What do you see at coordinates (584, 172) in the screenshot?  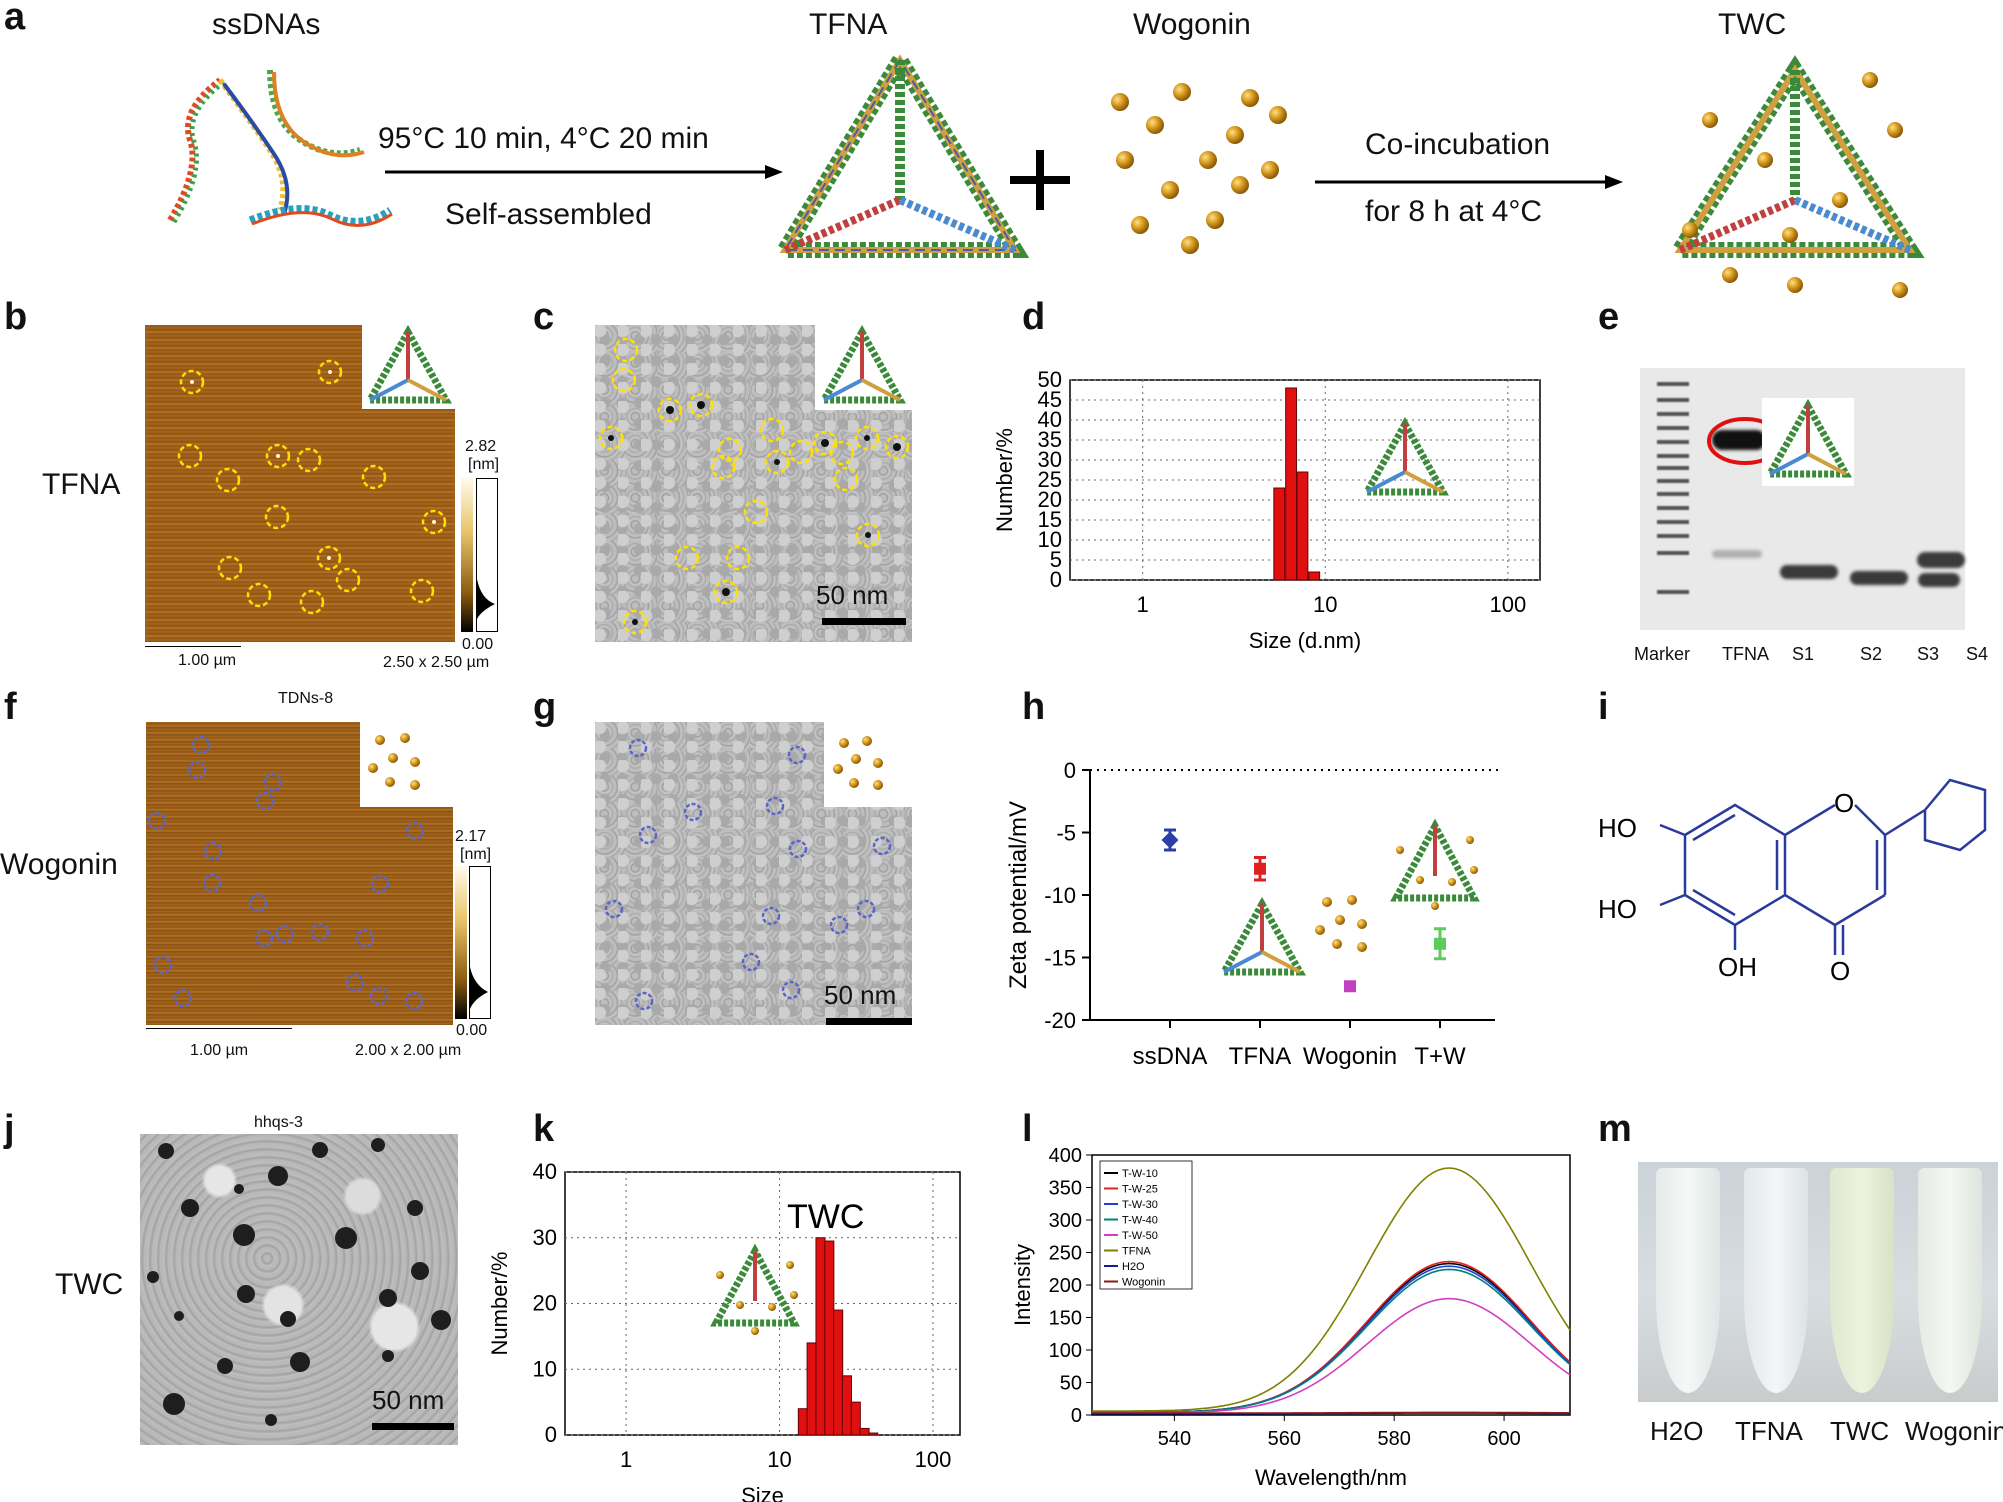 I see `step1-arrow` at bounding box center [584, 172].